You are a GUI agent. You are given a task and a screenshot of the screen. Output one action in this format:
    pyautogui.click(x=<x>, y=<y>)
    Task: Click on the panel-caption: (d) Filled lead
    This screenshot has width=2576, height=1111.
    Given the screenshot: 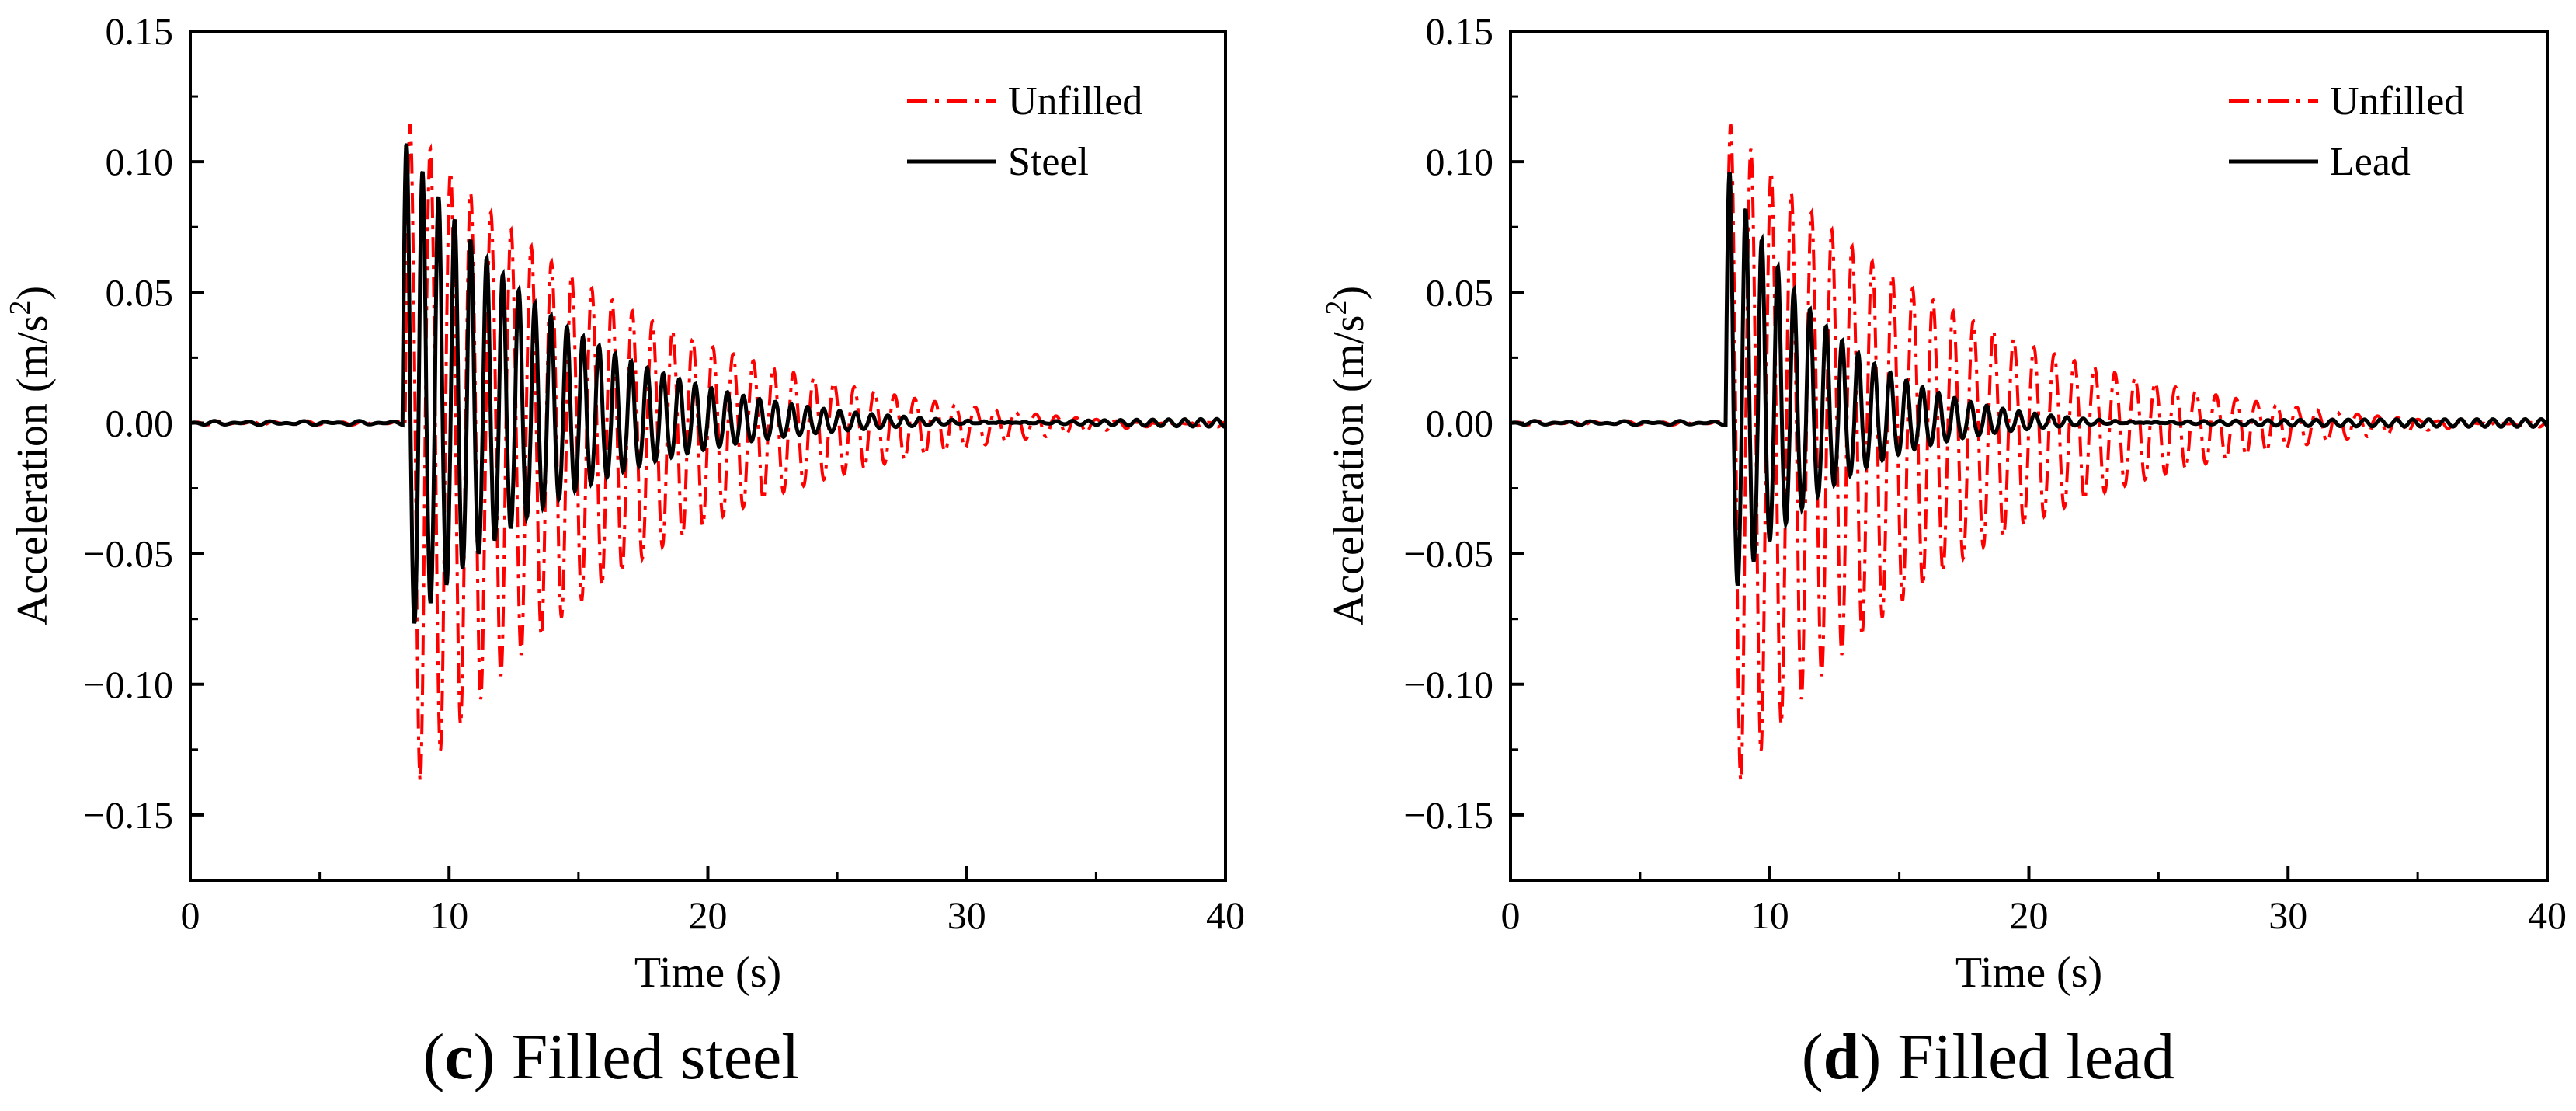 What is the action you would take?
    pyautogui.click(x=1988, y=1057)
    